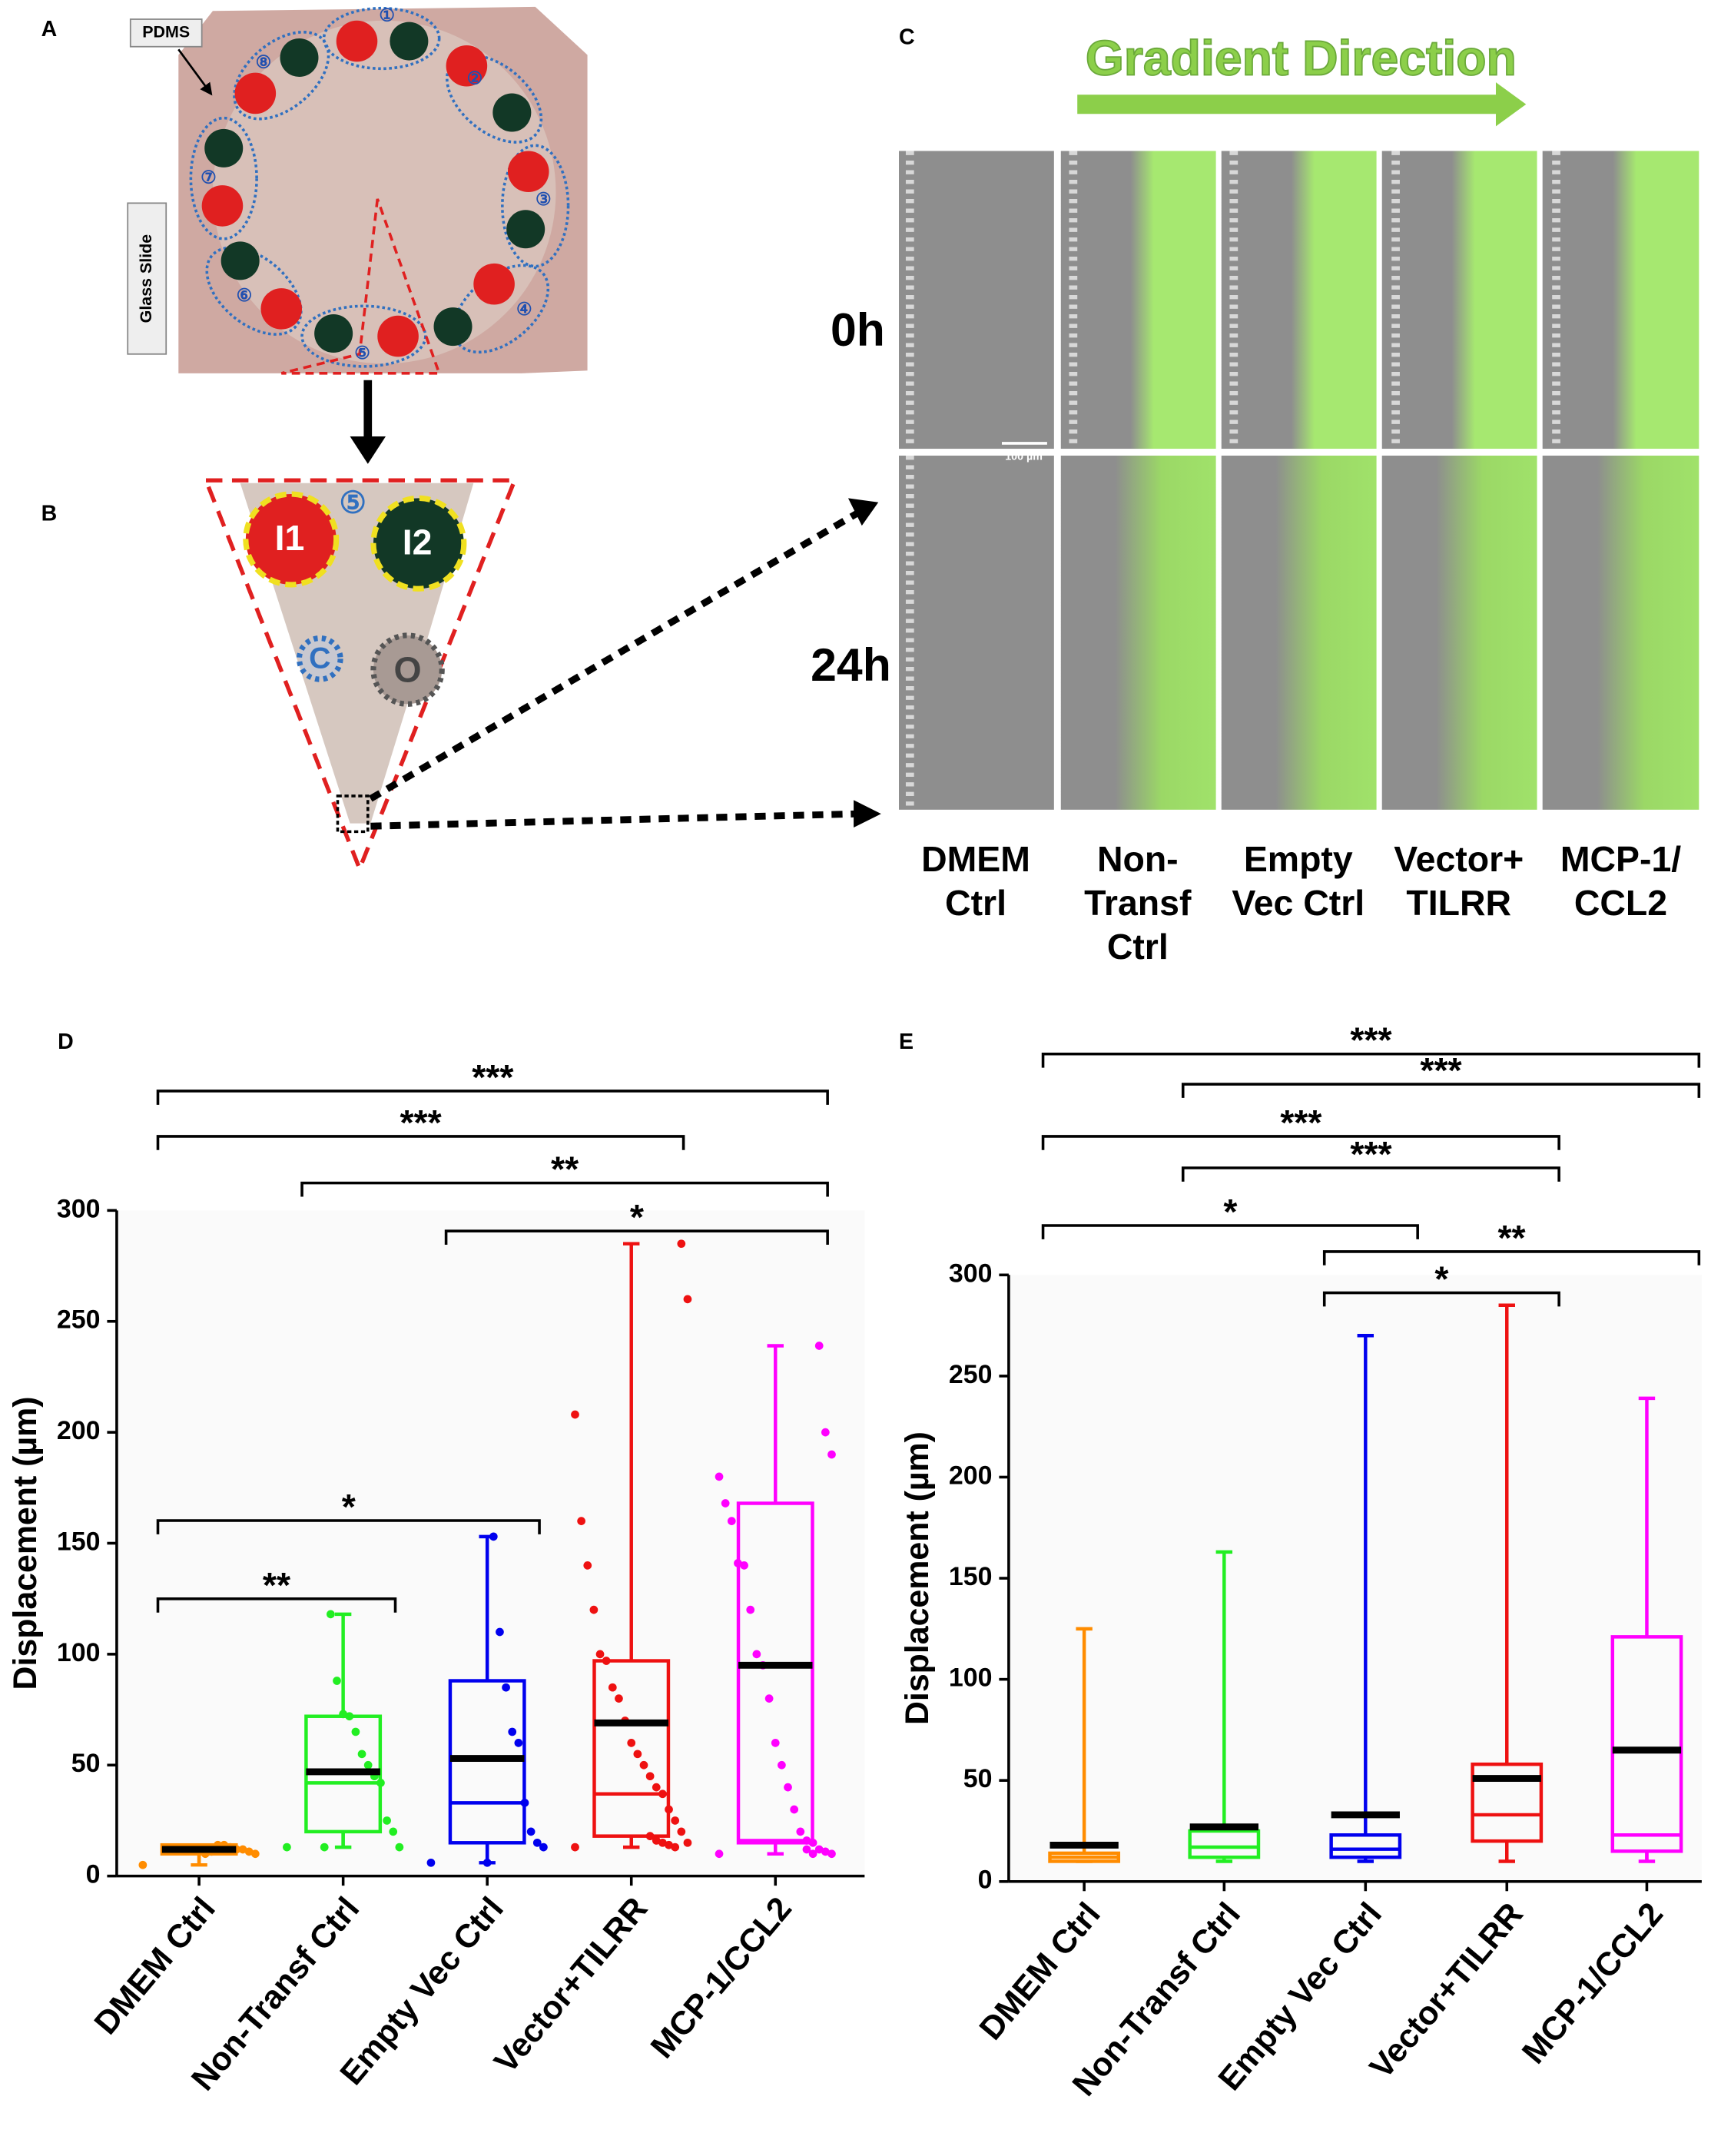 The image size is (1721, 2156). Describe the element at coordinates (1298, 859) in the screenshot. I see `column-label: Empty` at that location.